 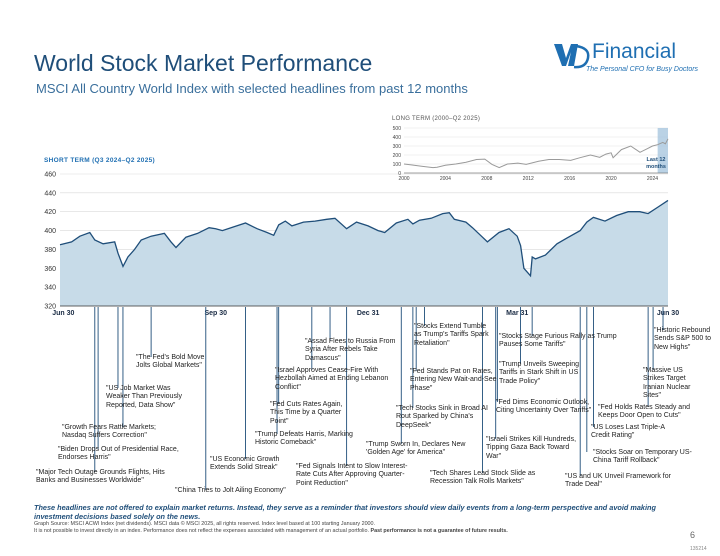 What do you see at coordinates (642, 69) in the screenshot?
I see `logo-tagline: The Personal CFO for Busy Doctors` at bounding box center [642, 69].